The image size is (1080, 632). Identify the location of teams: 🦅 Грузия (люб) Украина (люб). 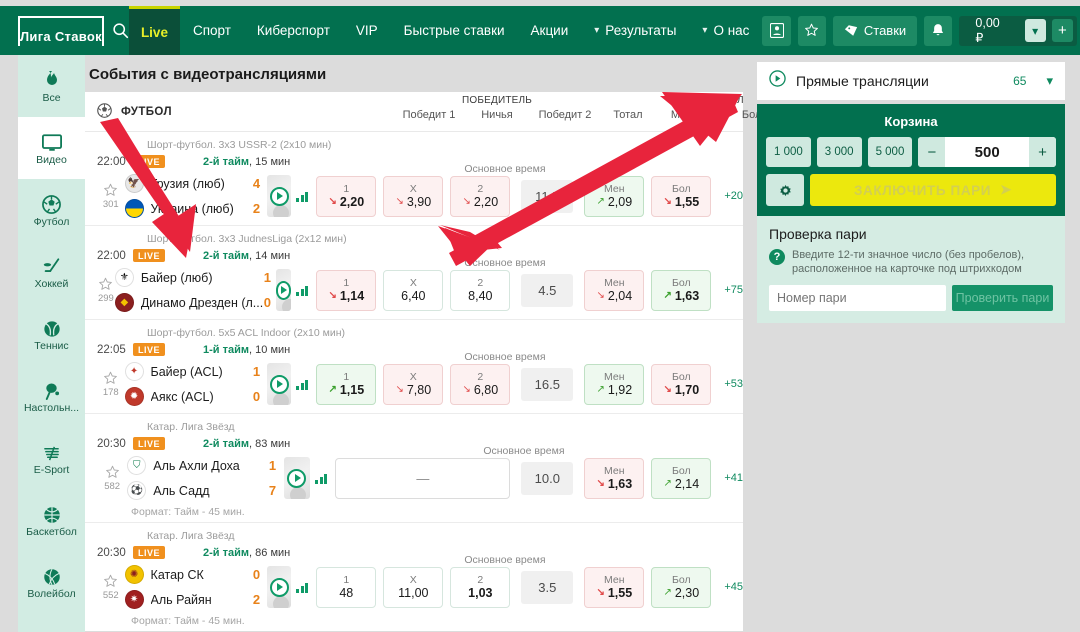
(187, 196).